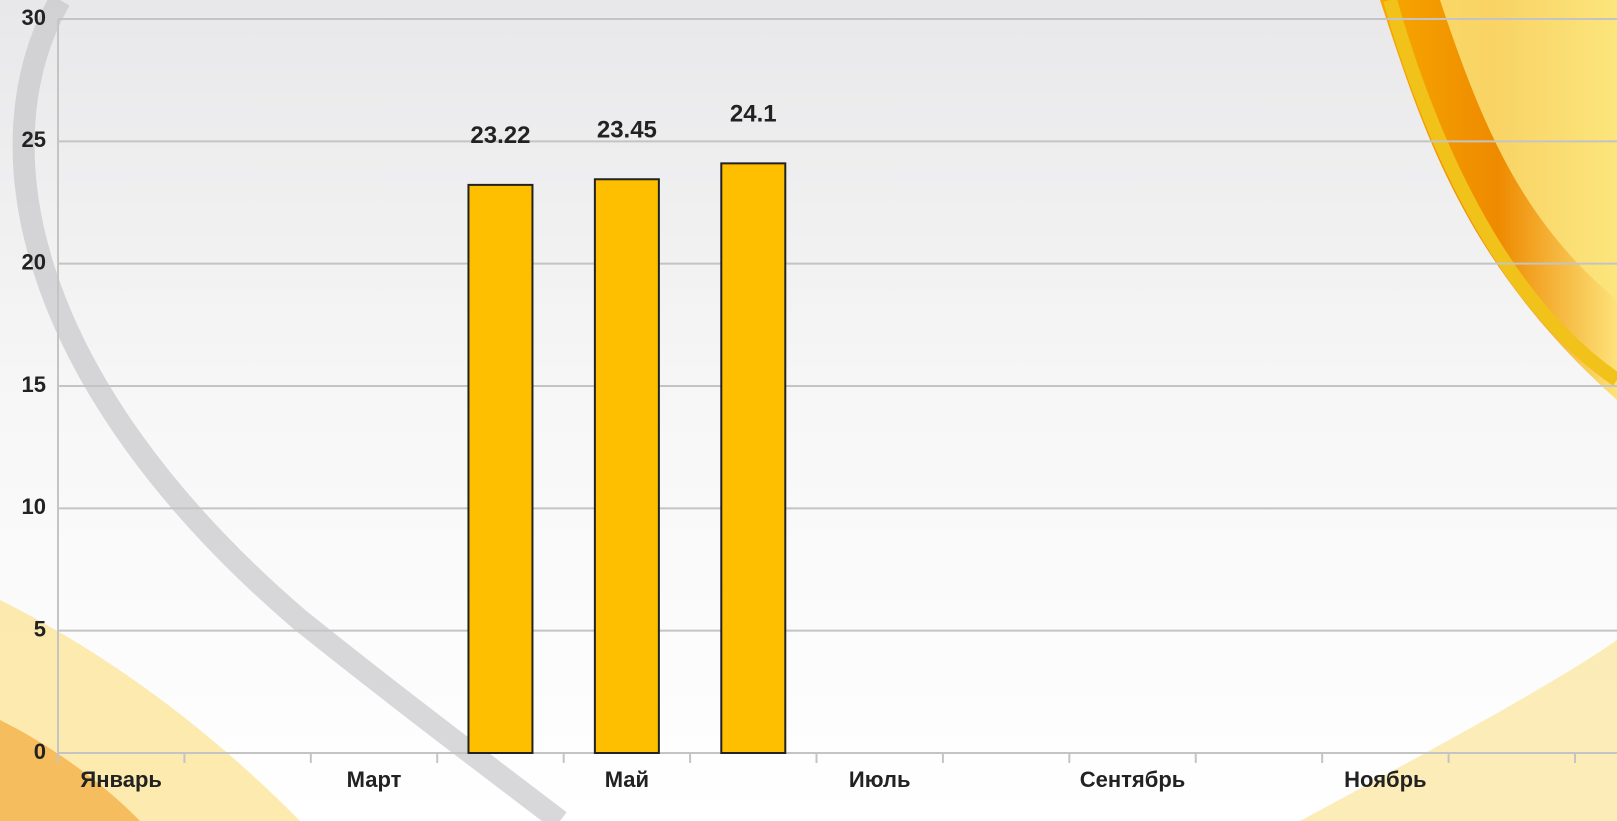 This screenshot has width=1617, height=821. I want to click on y-tick-label: 0, so click(40, 751).